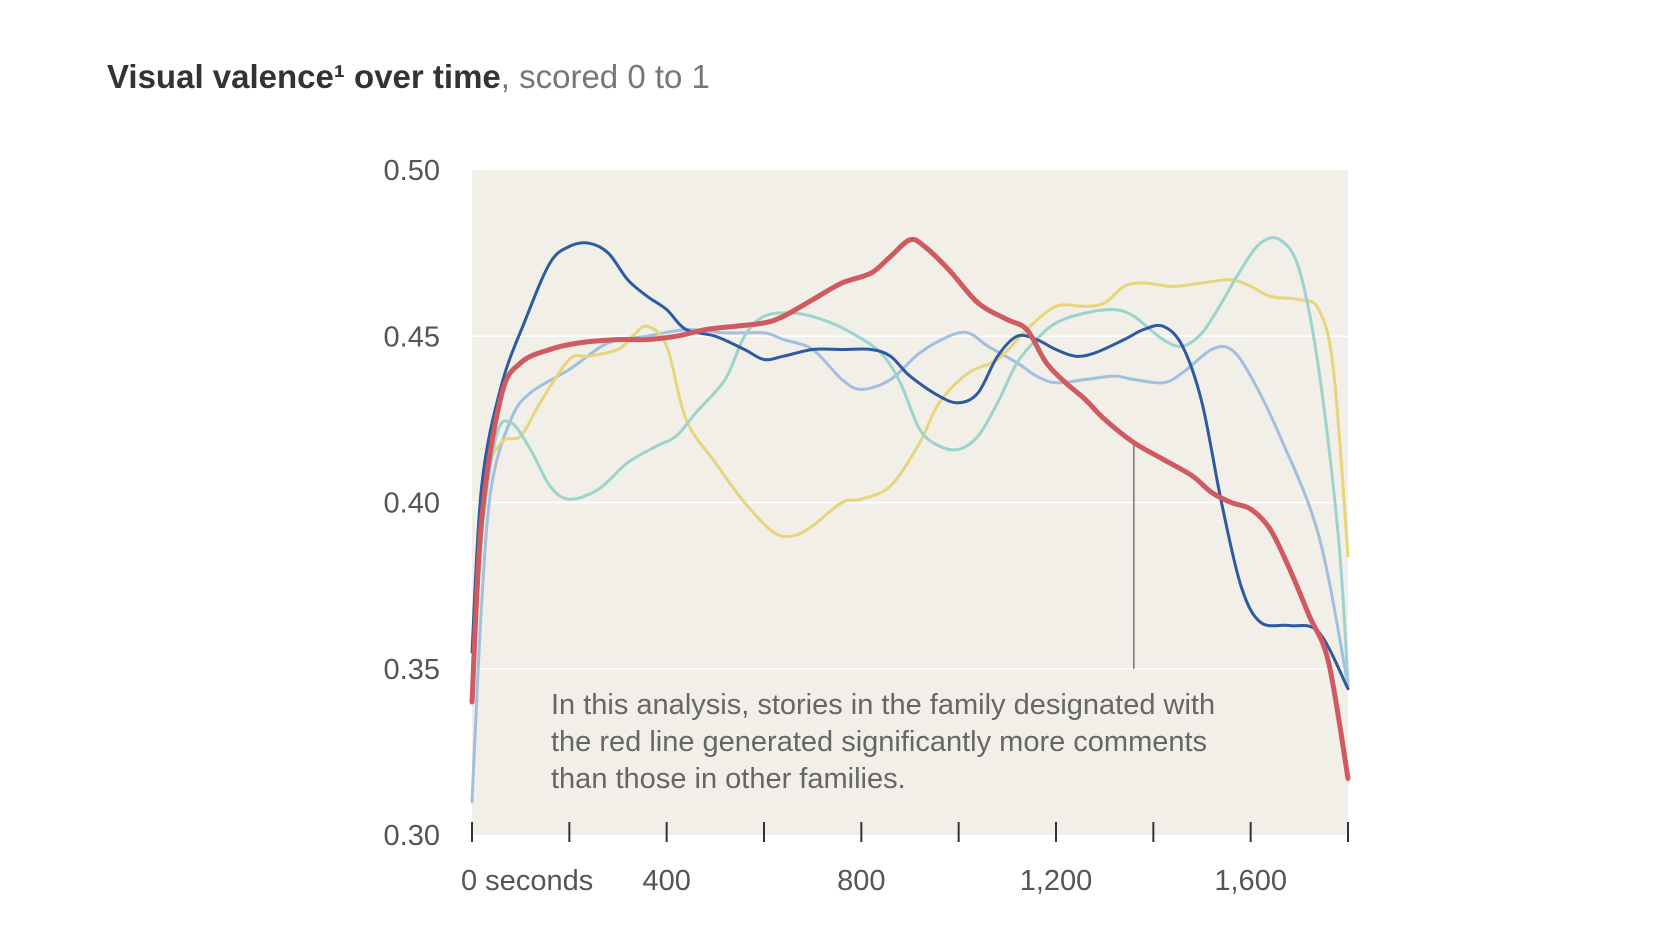 Image resolution: width=1664 pixels, height=936 pixels. Describe the element at coordinates (666, 881) in the screenshot. I see `x-tick-label: 400` at that location.